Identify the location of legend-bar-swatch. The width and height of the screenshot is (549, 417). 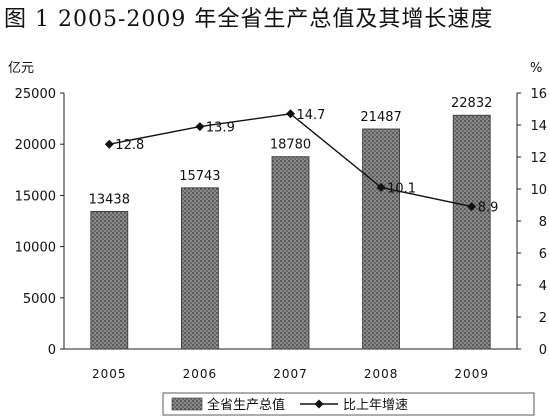
(187, 404).